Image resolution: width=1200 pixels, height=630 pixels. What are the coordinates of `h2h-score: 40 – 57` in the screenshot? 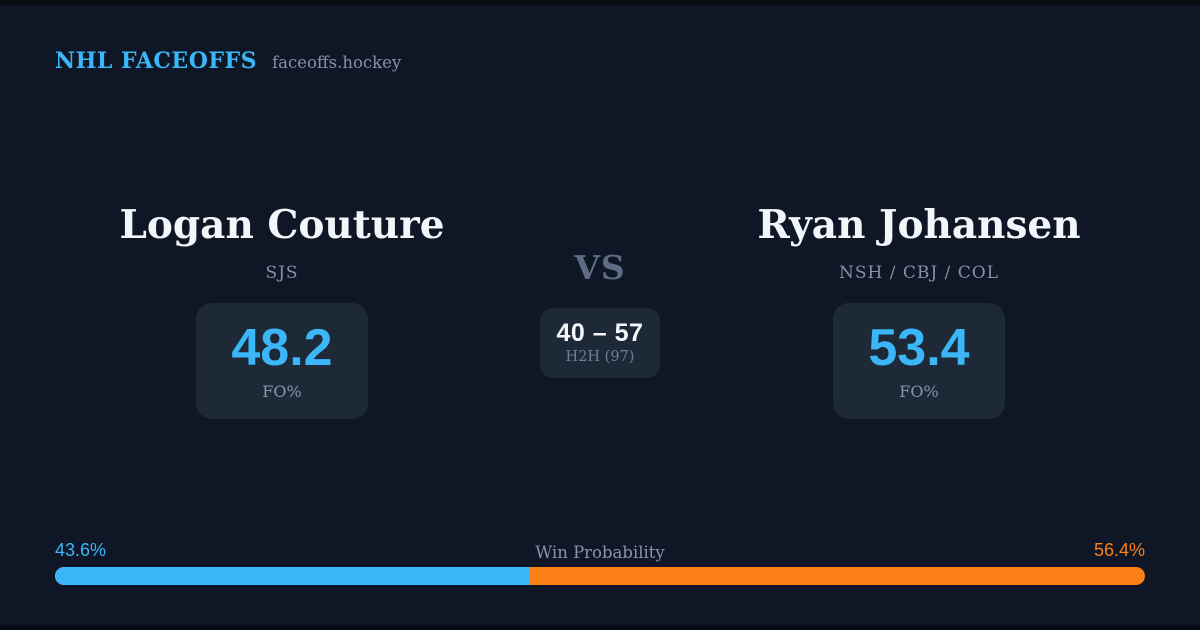 It's located at (600, 333).